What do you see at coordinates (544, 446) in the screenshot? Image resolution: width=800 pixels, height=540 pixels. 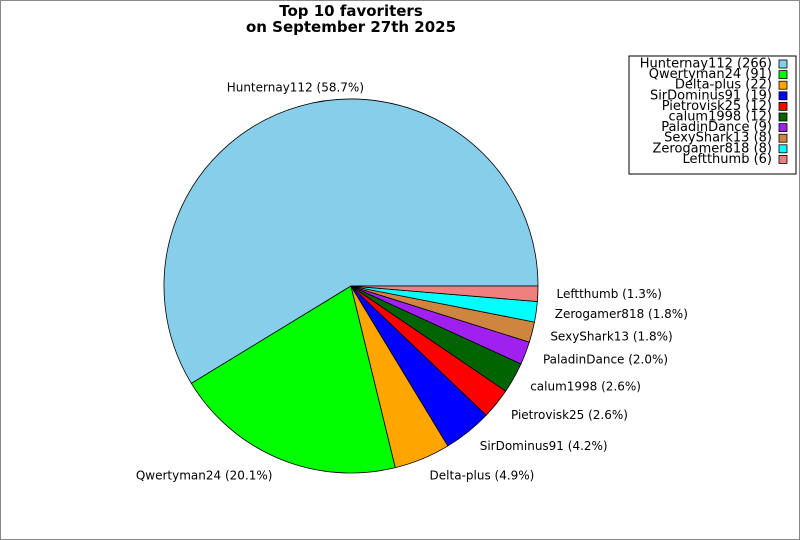 I see `slice-label: SirDominus91 (4.2%)` at bounding box center [544, 446].